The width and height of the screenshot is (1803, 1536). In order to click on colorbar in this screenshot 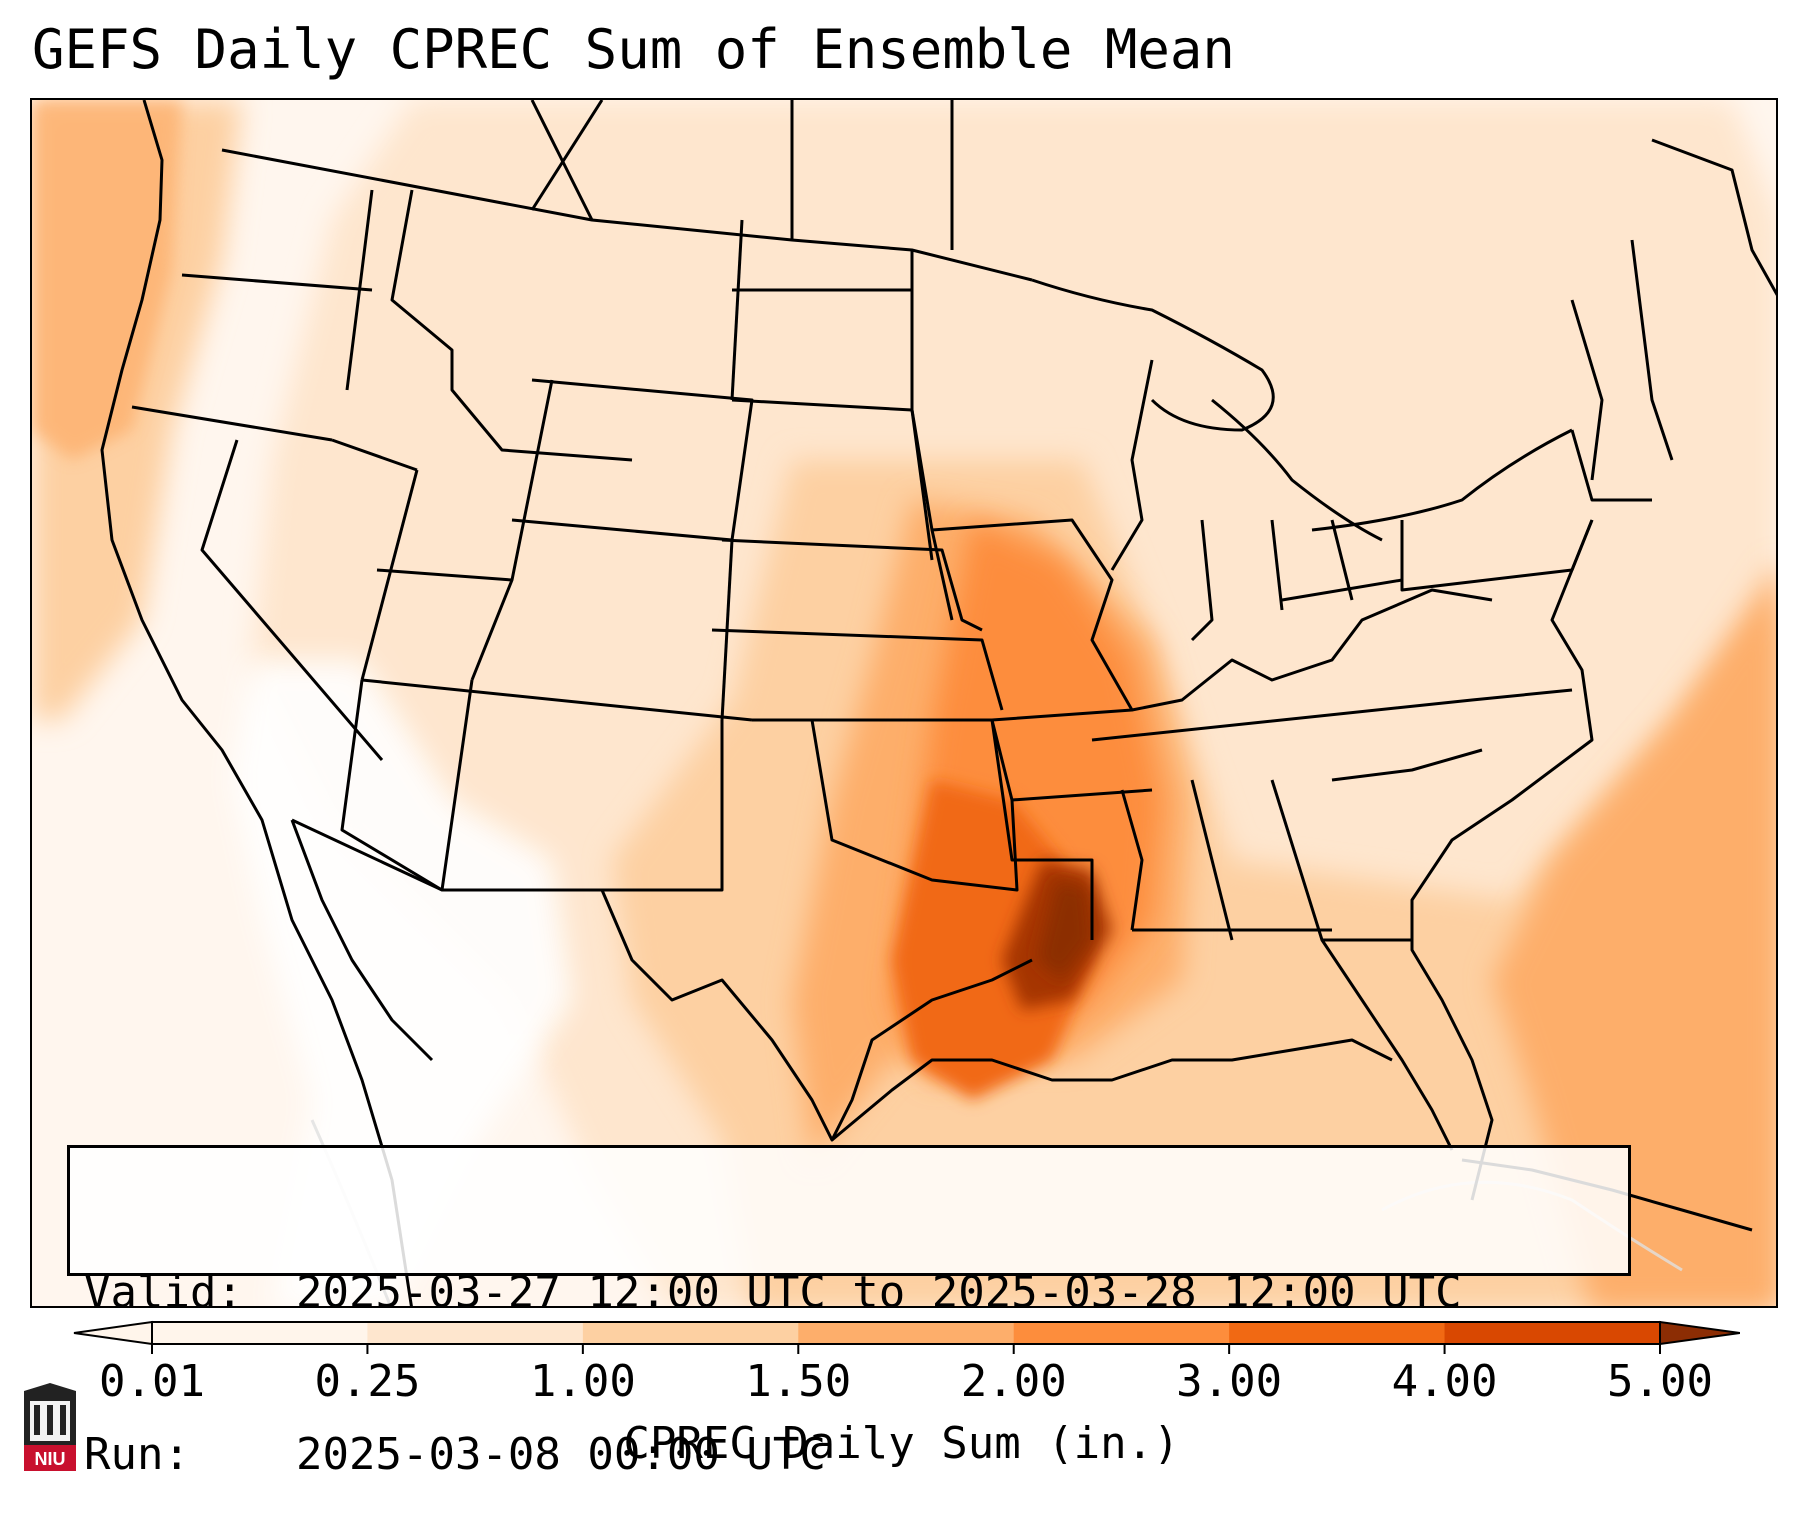, I will do `click(906, 1337)`.